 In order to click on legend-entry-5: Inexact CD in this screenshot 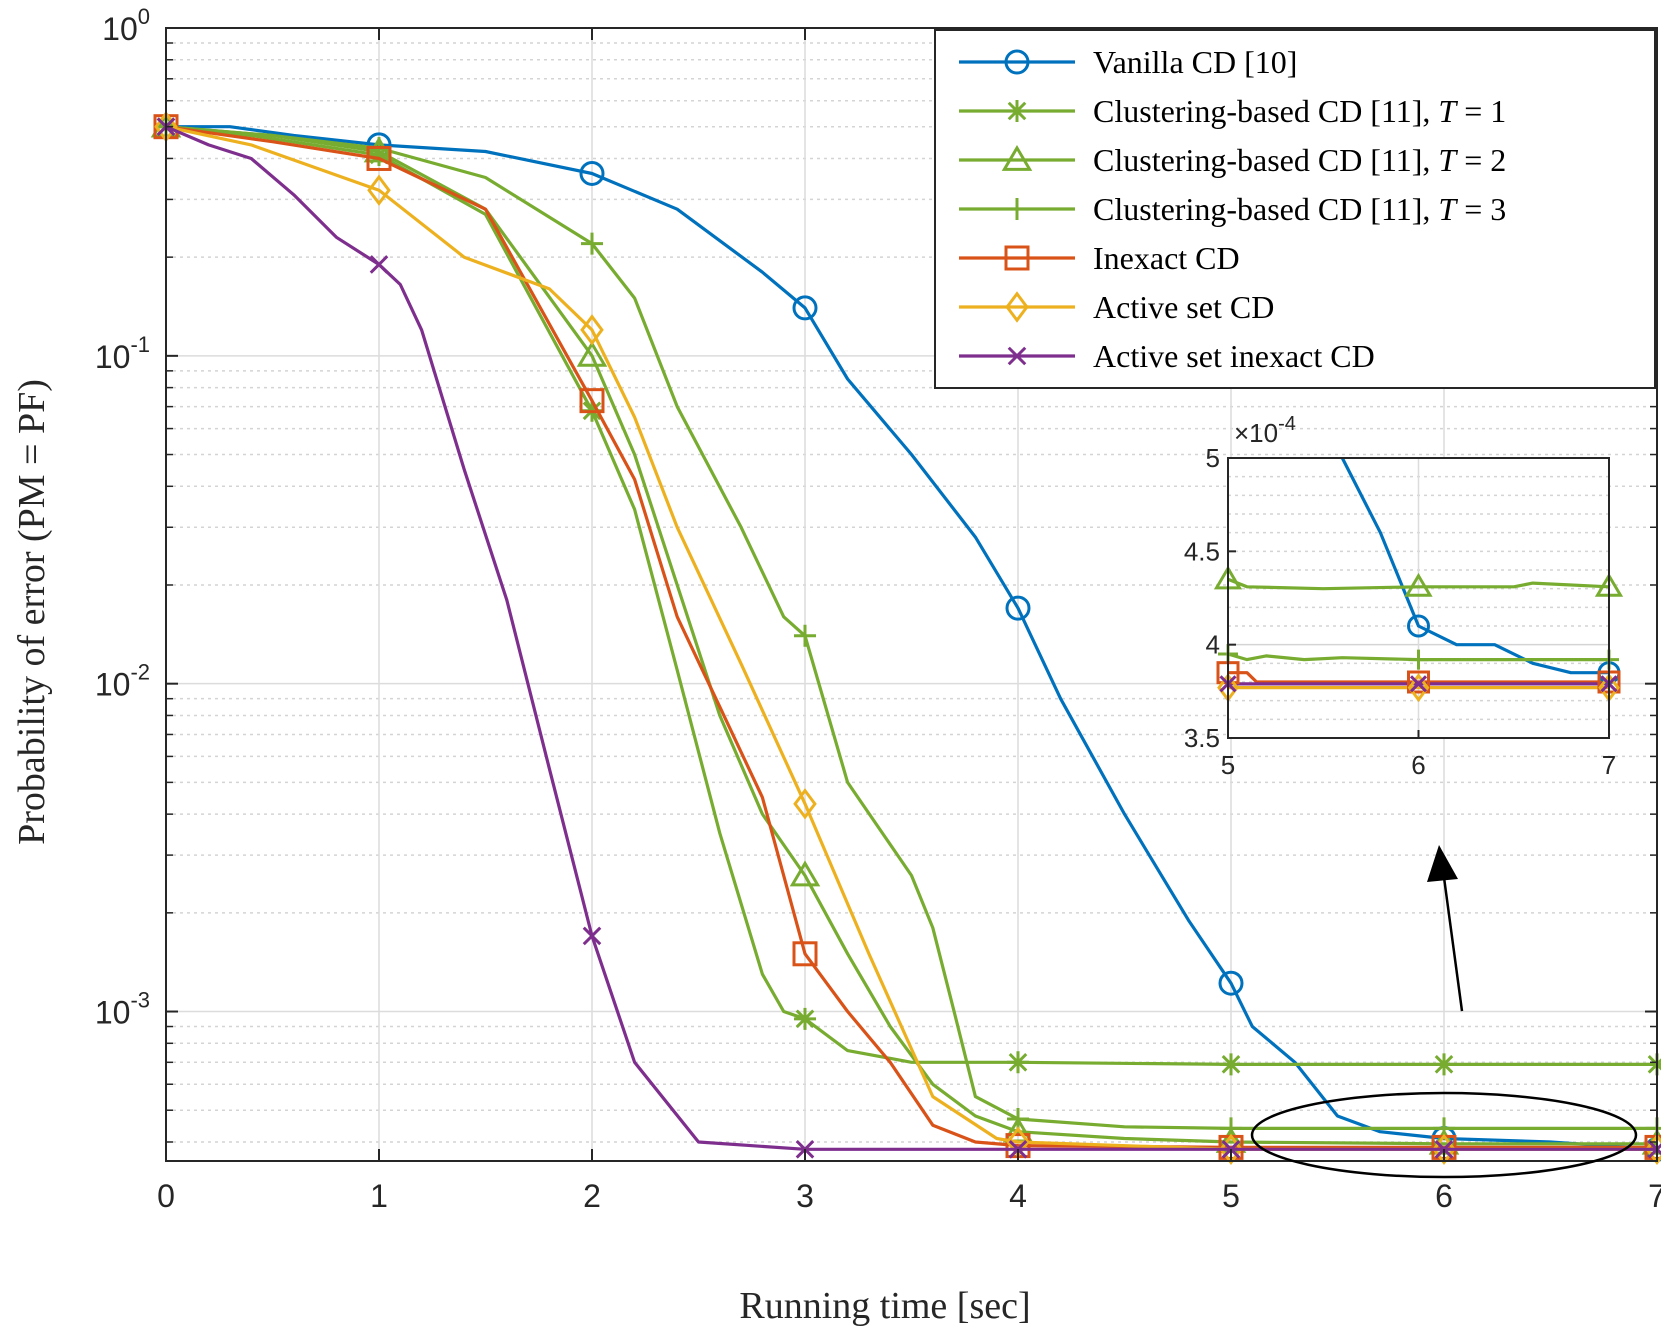, I will do `click(1099, 258)`.